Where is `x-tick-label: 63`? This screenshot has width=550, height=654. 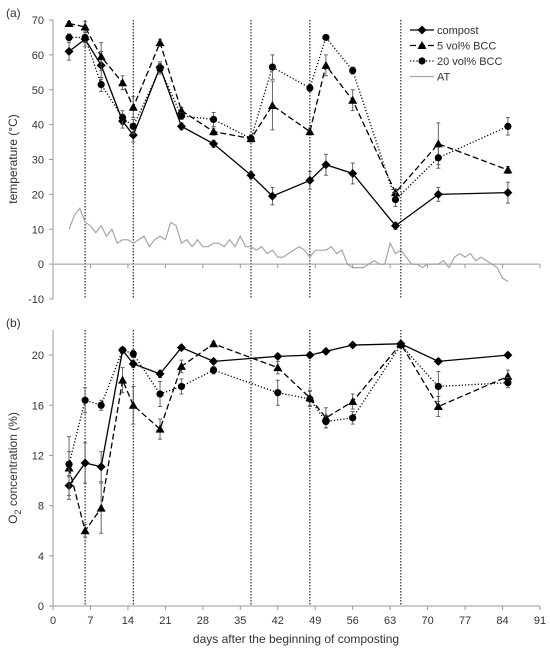 x-tick-label: 63 is located at coordinates (390, 621).